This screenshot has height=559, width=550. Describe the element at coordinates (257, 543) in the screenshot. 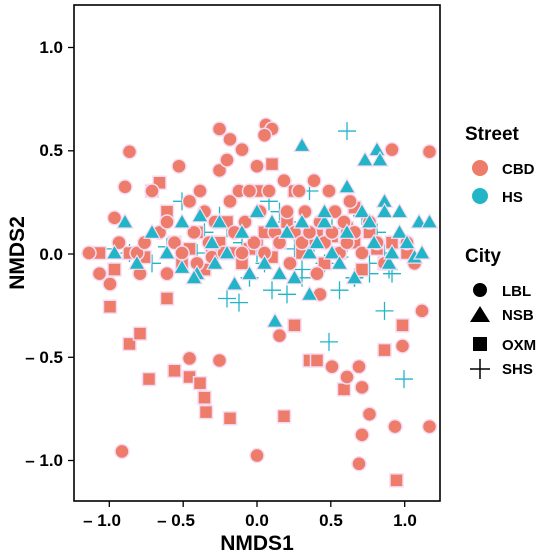

I see `x-axis-title: NMDS1` at that location.